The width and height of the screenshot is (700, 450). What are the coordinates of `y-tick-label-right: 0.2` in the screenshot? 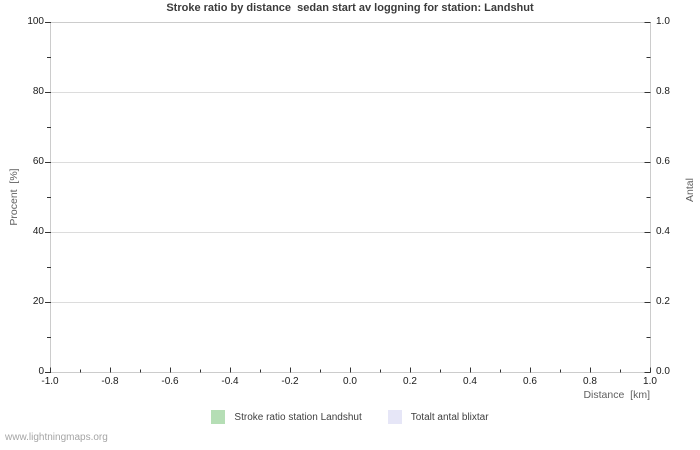 It's located at (663, 301).